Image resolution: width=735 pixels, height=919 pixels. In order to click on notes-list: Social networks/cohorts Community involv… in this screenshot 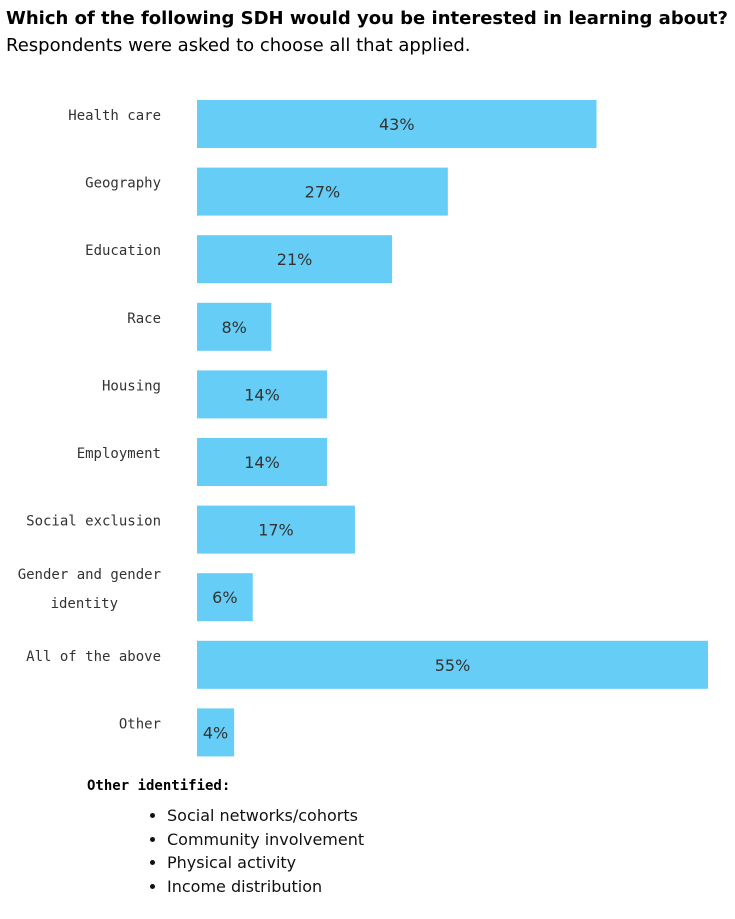, I will do `click(225, 851)`.